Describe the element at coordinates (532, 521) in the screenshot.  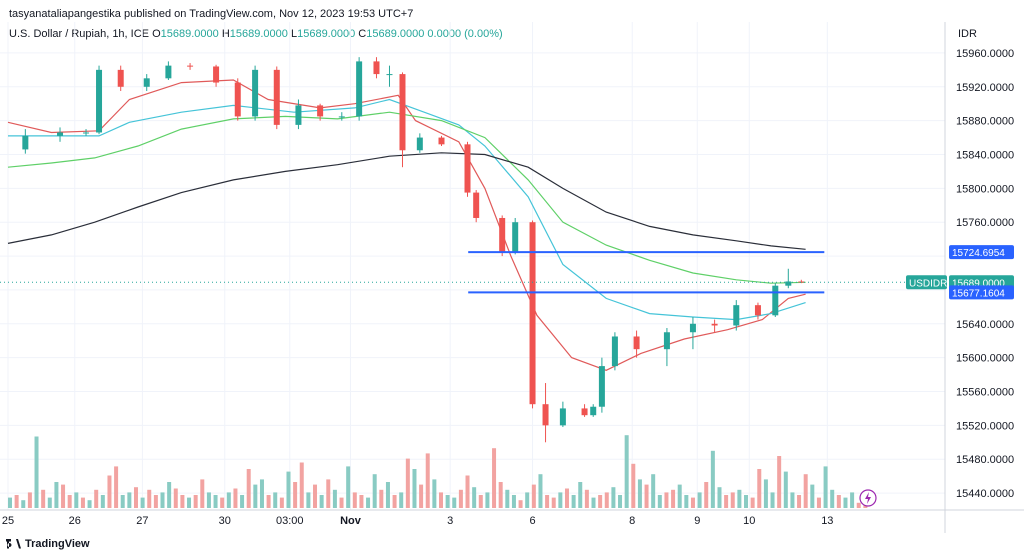
I see `time-tick-label: 6` at that location.